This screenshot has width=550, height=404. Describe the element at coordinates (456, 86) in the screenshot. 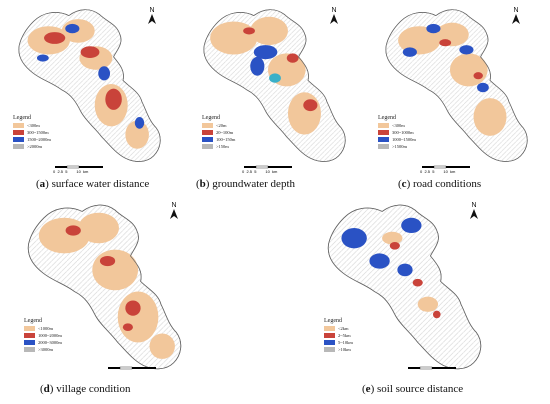

I see `map-road` at that location.